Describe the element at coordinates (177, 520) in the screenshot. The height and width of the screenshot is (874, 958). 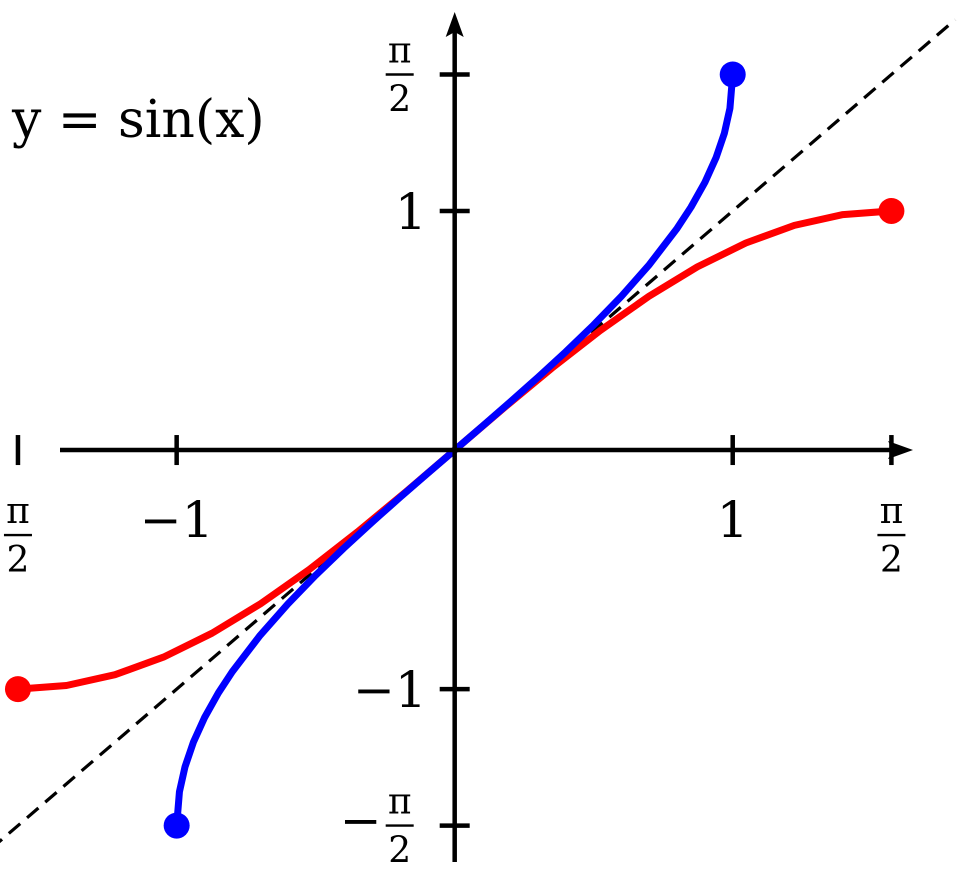
I see `x-tick-label-1: −1` at that location.